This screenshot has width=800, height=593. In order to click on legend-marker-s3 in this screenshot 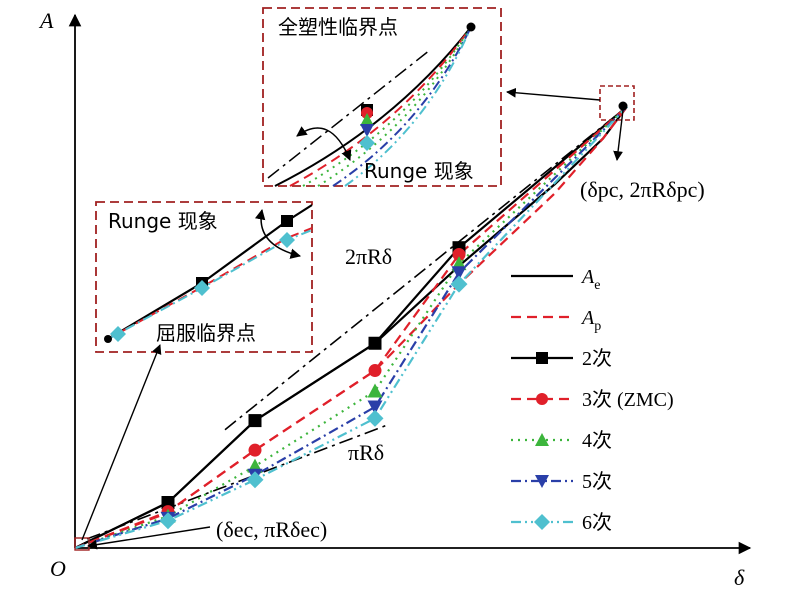, I will do `click(542, 399)`.